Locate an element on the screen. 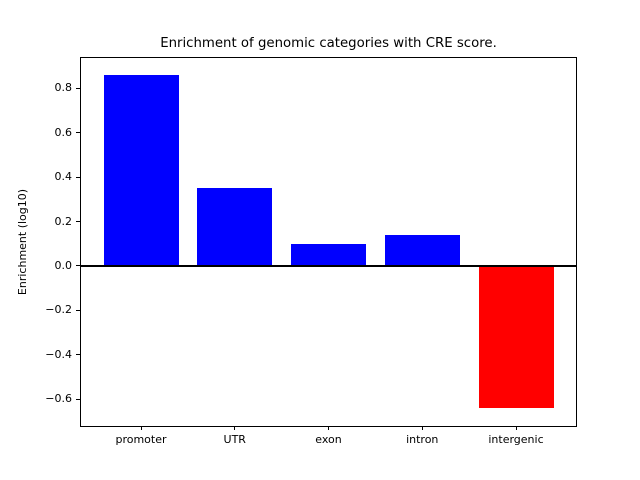 Image resolution: width=640 pixels, height=480 pixels. y-tick-label: 0.2 is located at coordinates (63, 221).